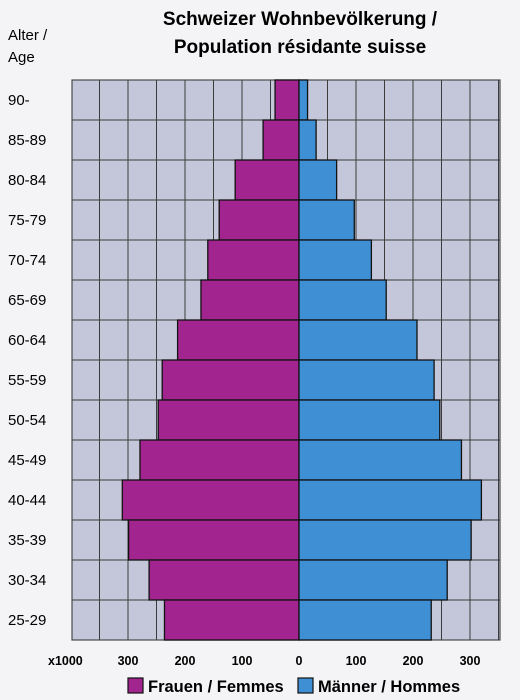 The image size is (520, 700). Describe the element at coordinates (287, 100) in the screenshot. I see `bar-women-90-` at that location.